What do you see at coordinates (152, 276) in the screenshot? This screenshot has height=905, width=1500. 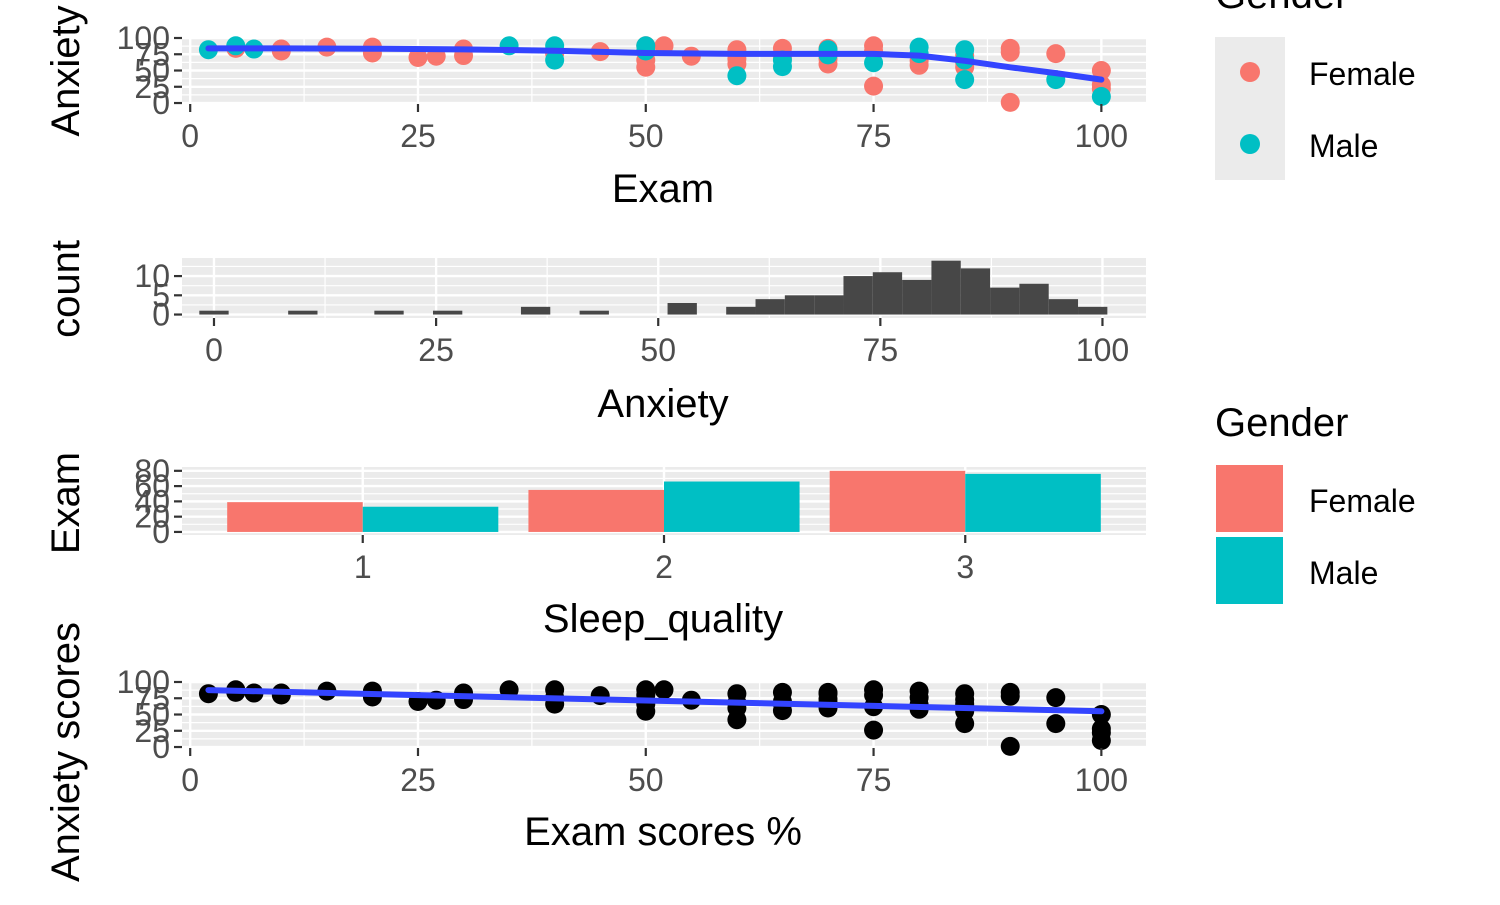 I see `histogram-y-tick-label: 10` at bounding box center [152, 276].